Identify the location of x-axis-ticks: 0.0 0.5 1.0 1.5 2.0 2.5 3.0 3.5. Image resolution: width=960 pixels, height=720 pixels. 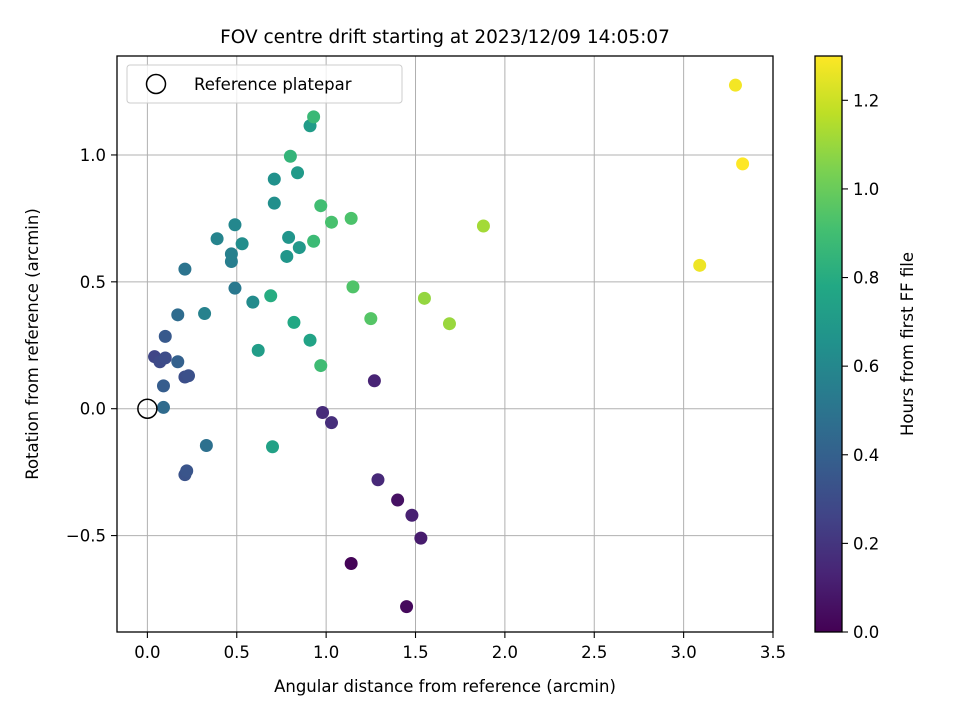
(460, 647).